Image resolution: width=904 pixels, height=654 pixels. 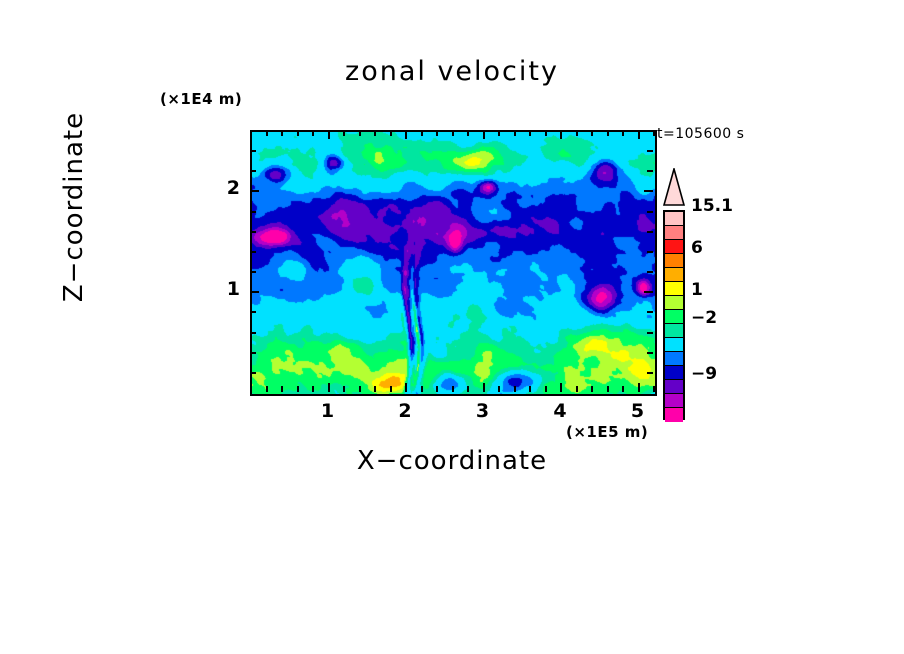 What do you see at coordinates (701, 134) in the screenshot?
I see `timestamp-annotation: t=105600 s` at bounding box center [701, 134].